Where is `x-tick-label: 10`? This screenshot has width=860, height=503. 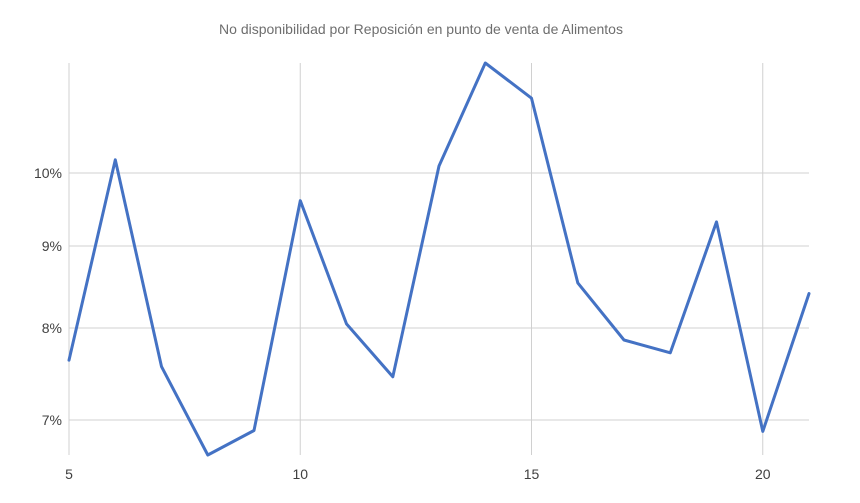 x-tick-label: 10 is located at coordinates (300, 474).